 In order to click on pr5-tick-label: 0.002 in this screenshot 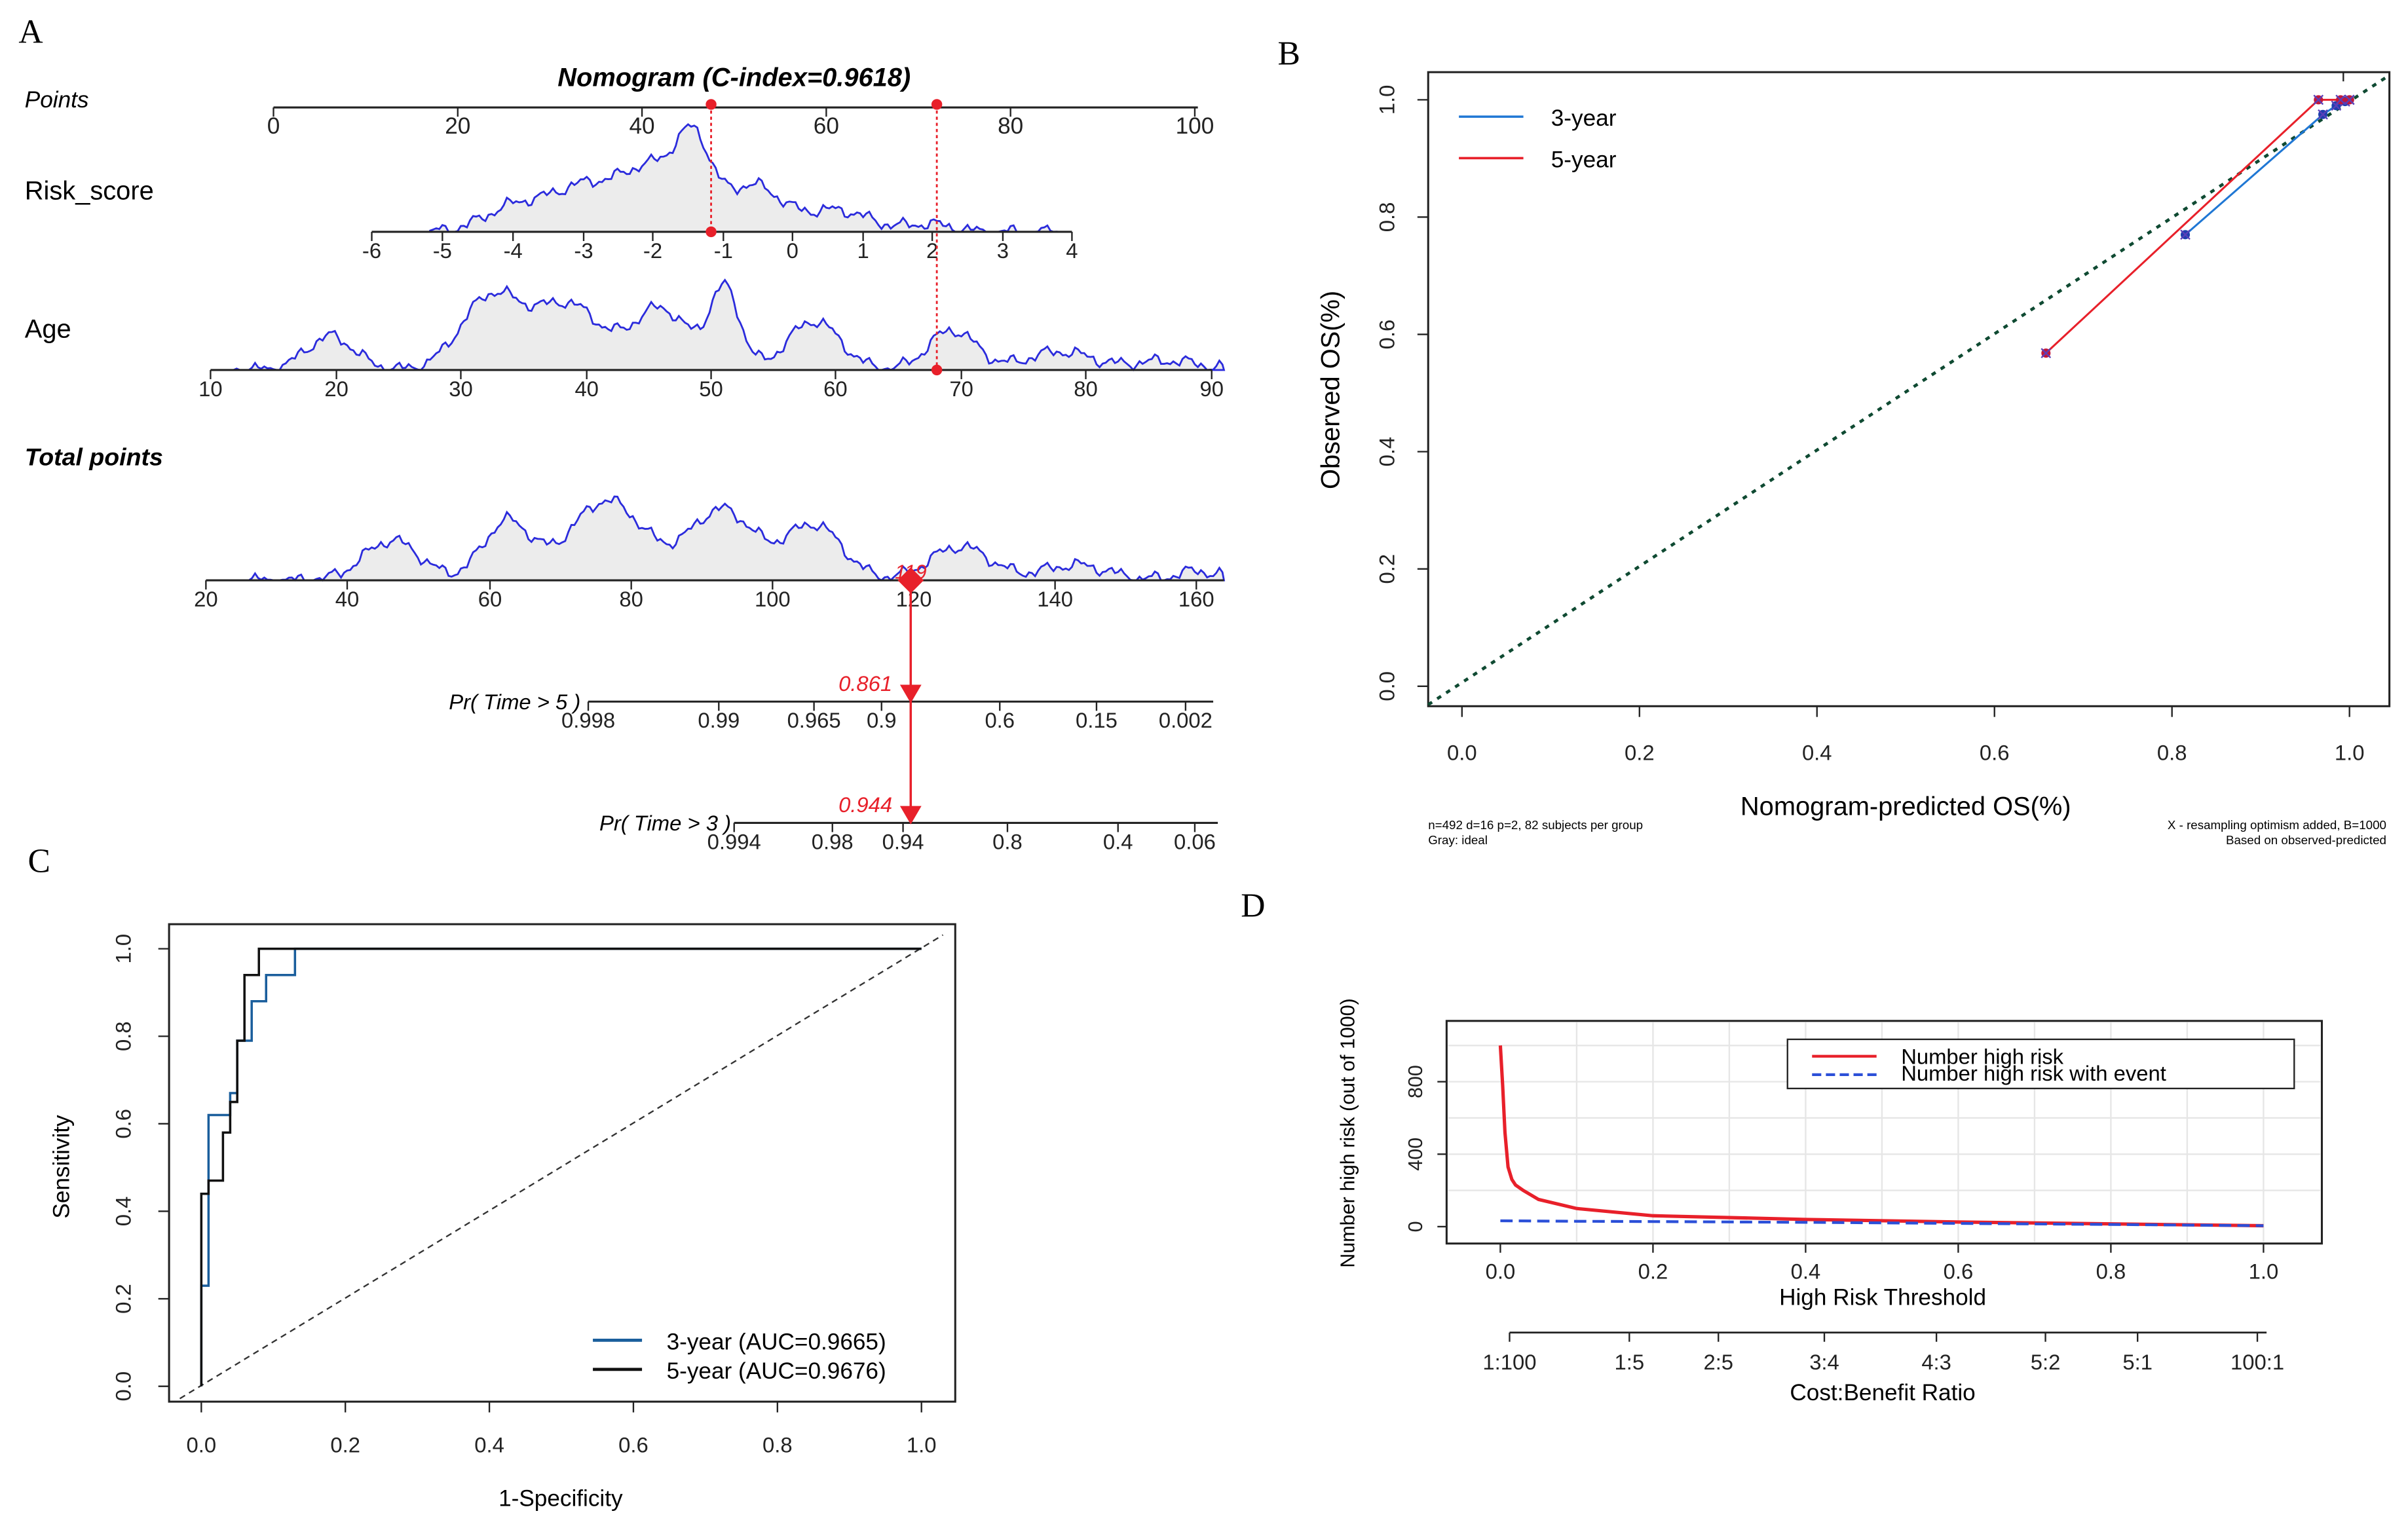, I will do `click(1186, 720)`.